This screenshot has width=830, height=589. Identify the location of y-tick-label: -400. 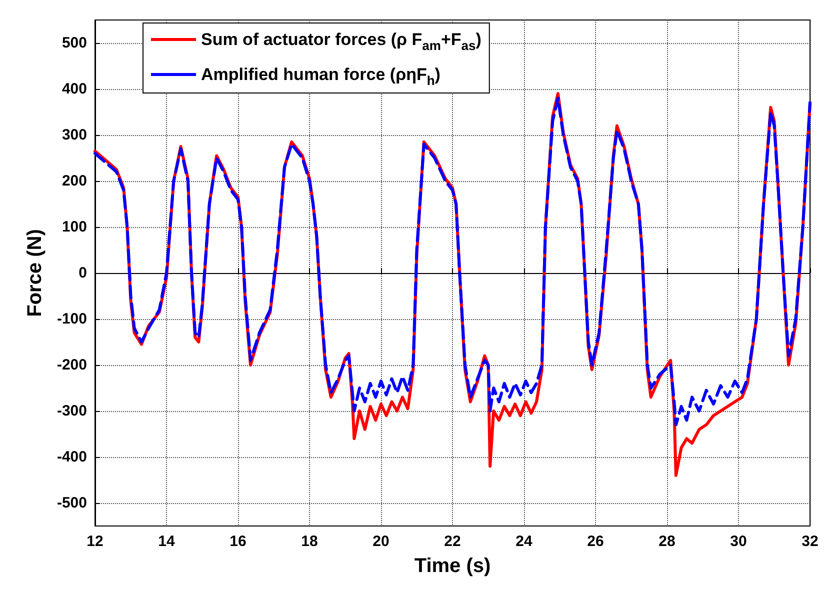
(71, 457).